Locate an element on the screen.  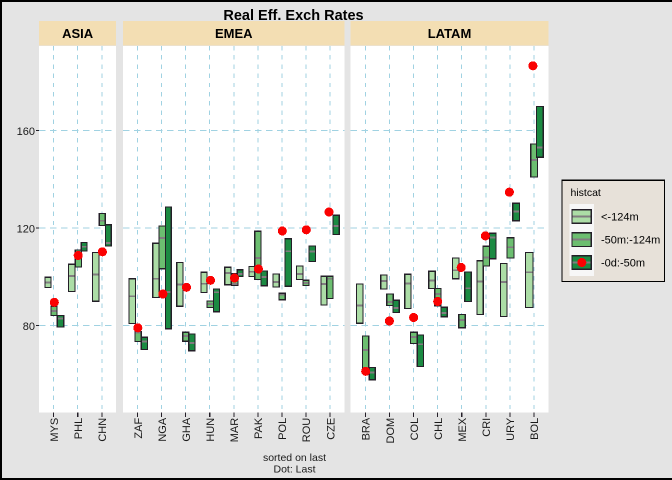
svg-text: sorted on last is located at coordinates (294, 458).